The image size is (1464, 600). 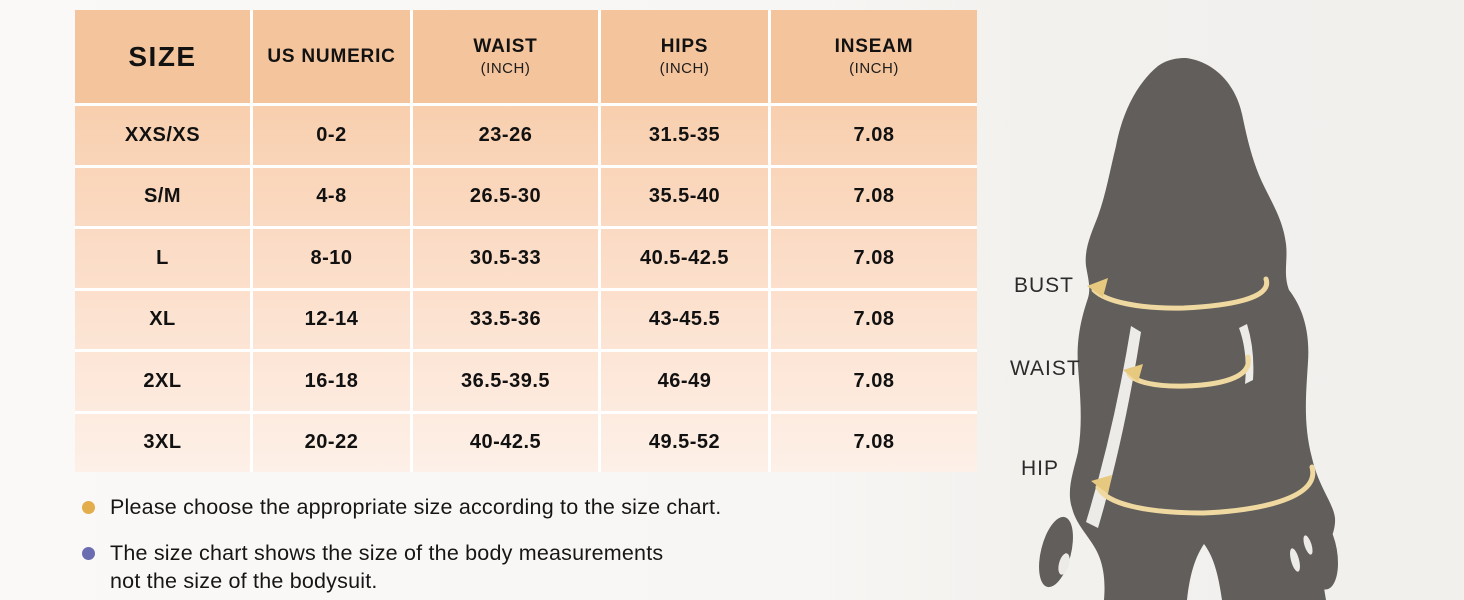 I want to click on table-row: XL 12-14 33.5-36 43-45.5 7.08, so click(x=526, y=318).